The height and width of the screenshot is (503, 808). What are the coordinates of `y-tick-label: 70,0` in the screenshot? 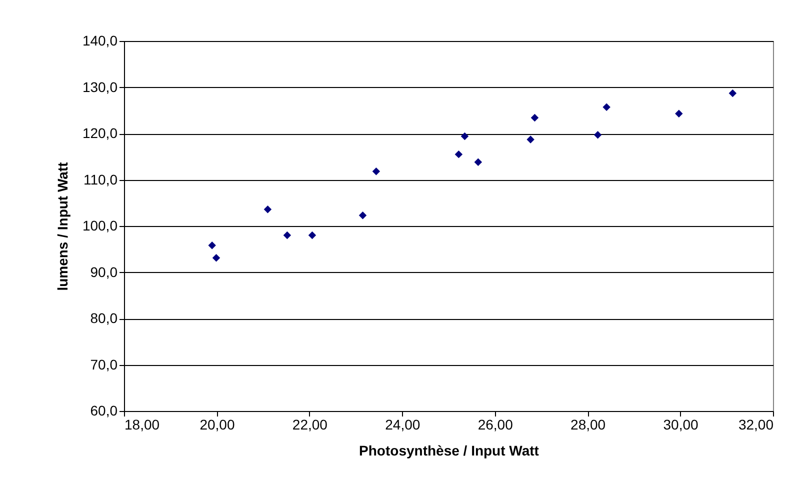 It's located at (104, 364).